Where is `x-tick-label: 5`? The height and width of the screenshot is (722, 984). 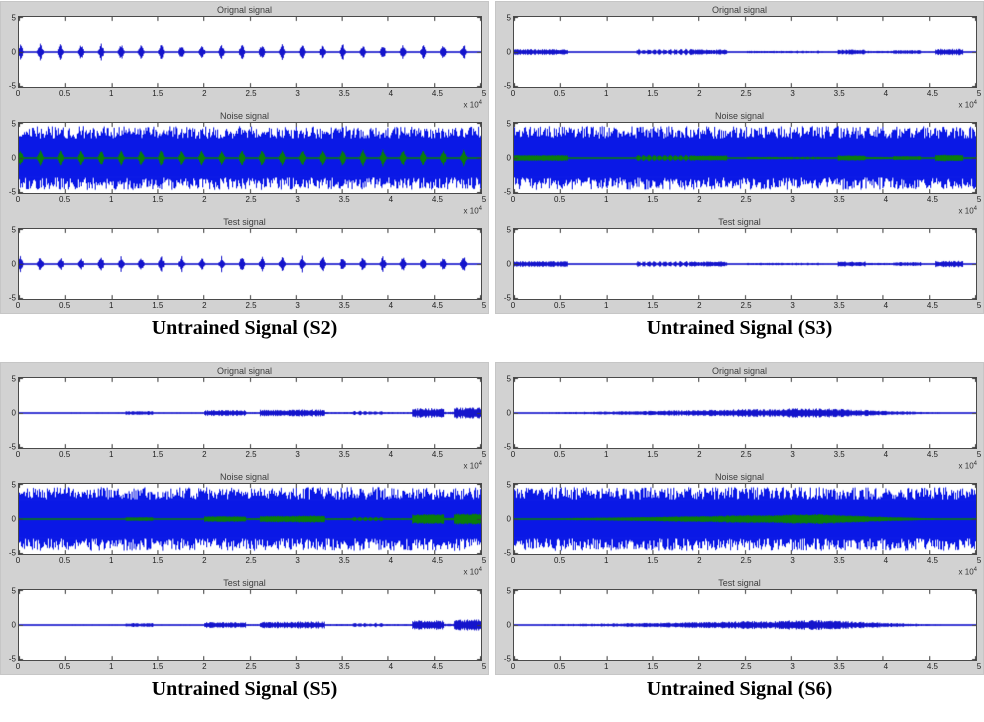
x-tick-label: 5 is located at coordinates (484, 199).